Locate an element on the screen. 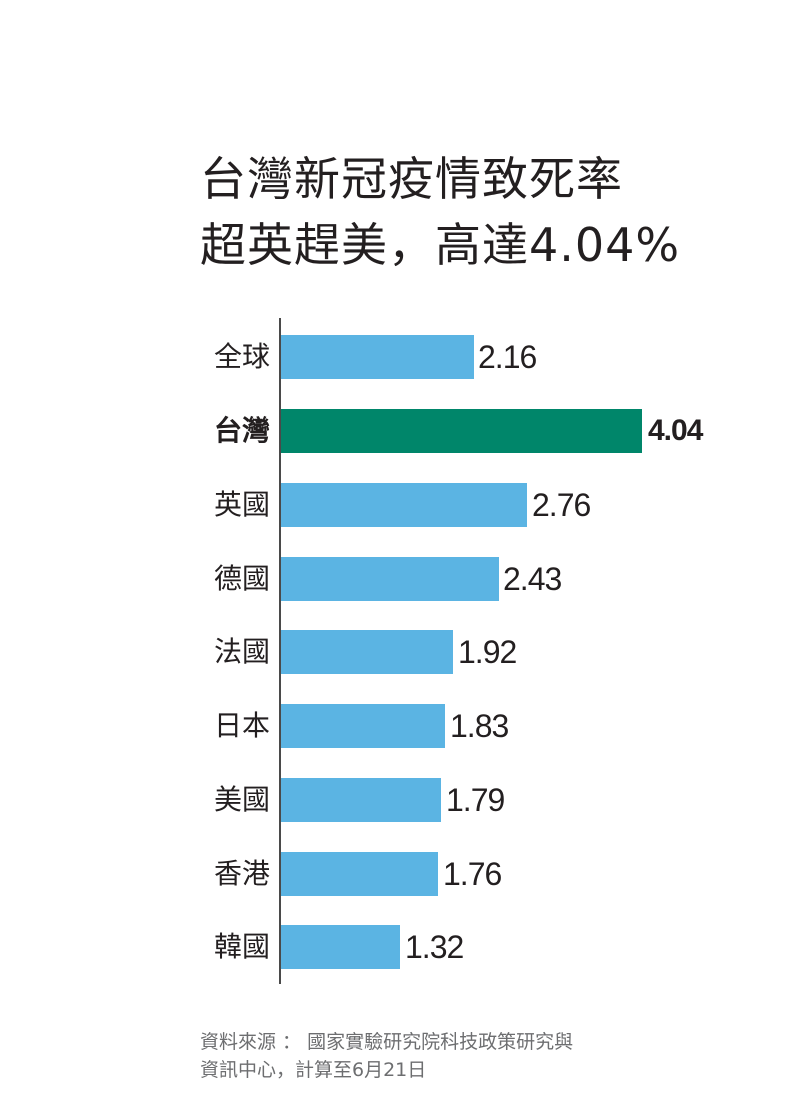  bar-row: 韓國 1.32 is located at coordinates (396, 947).